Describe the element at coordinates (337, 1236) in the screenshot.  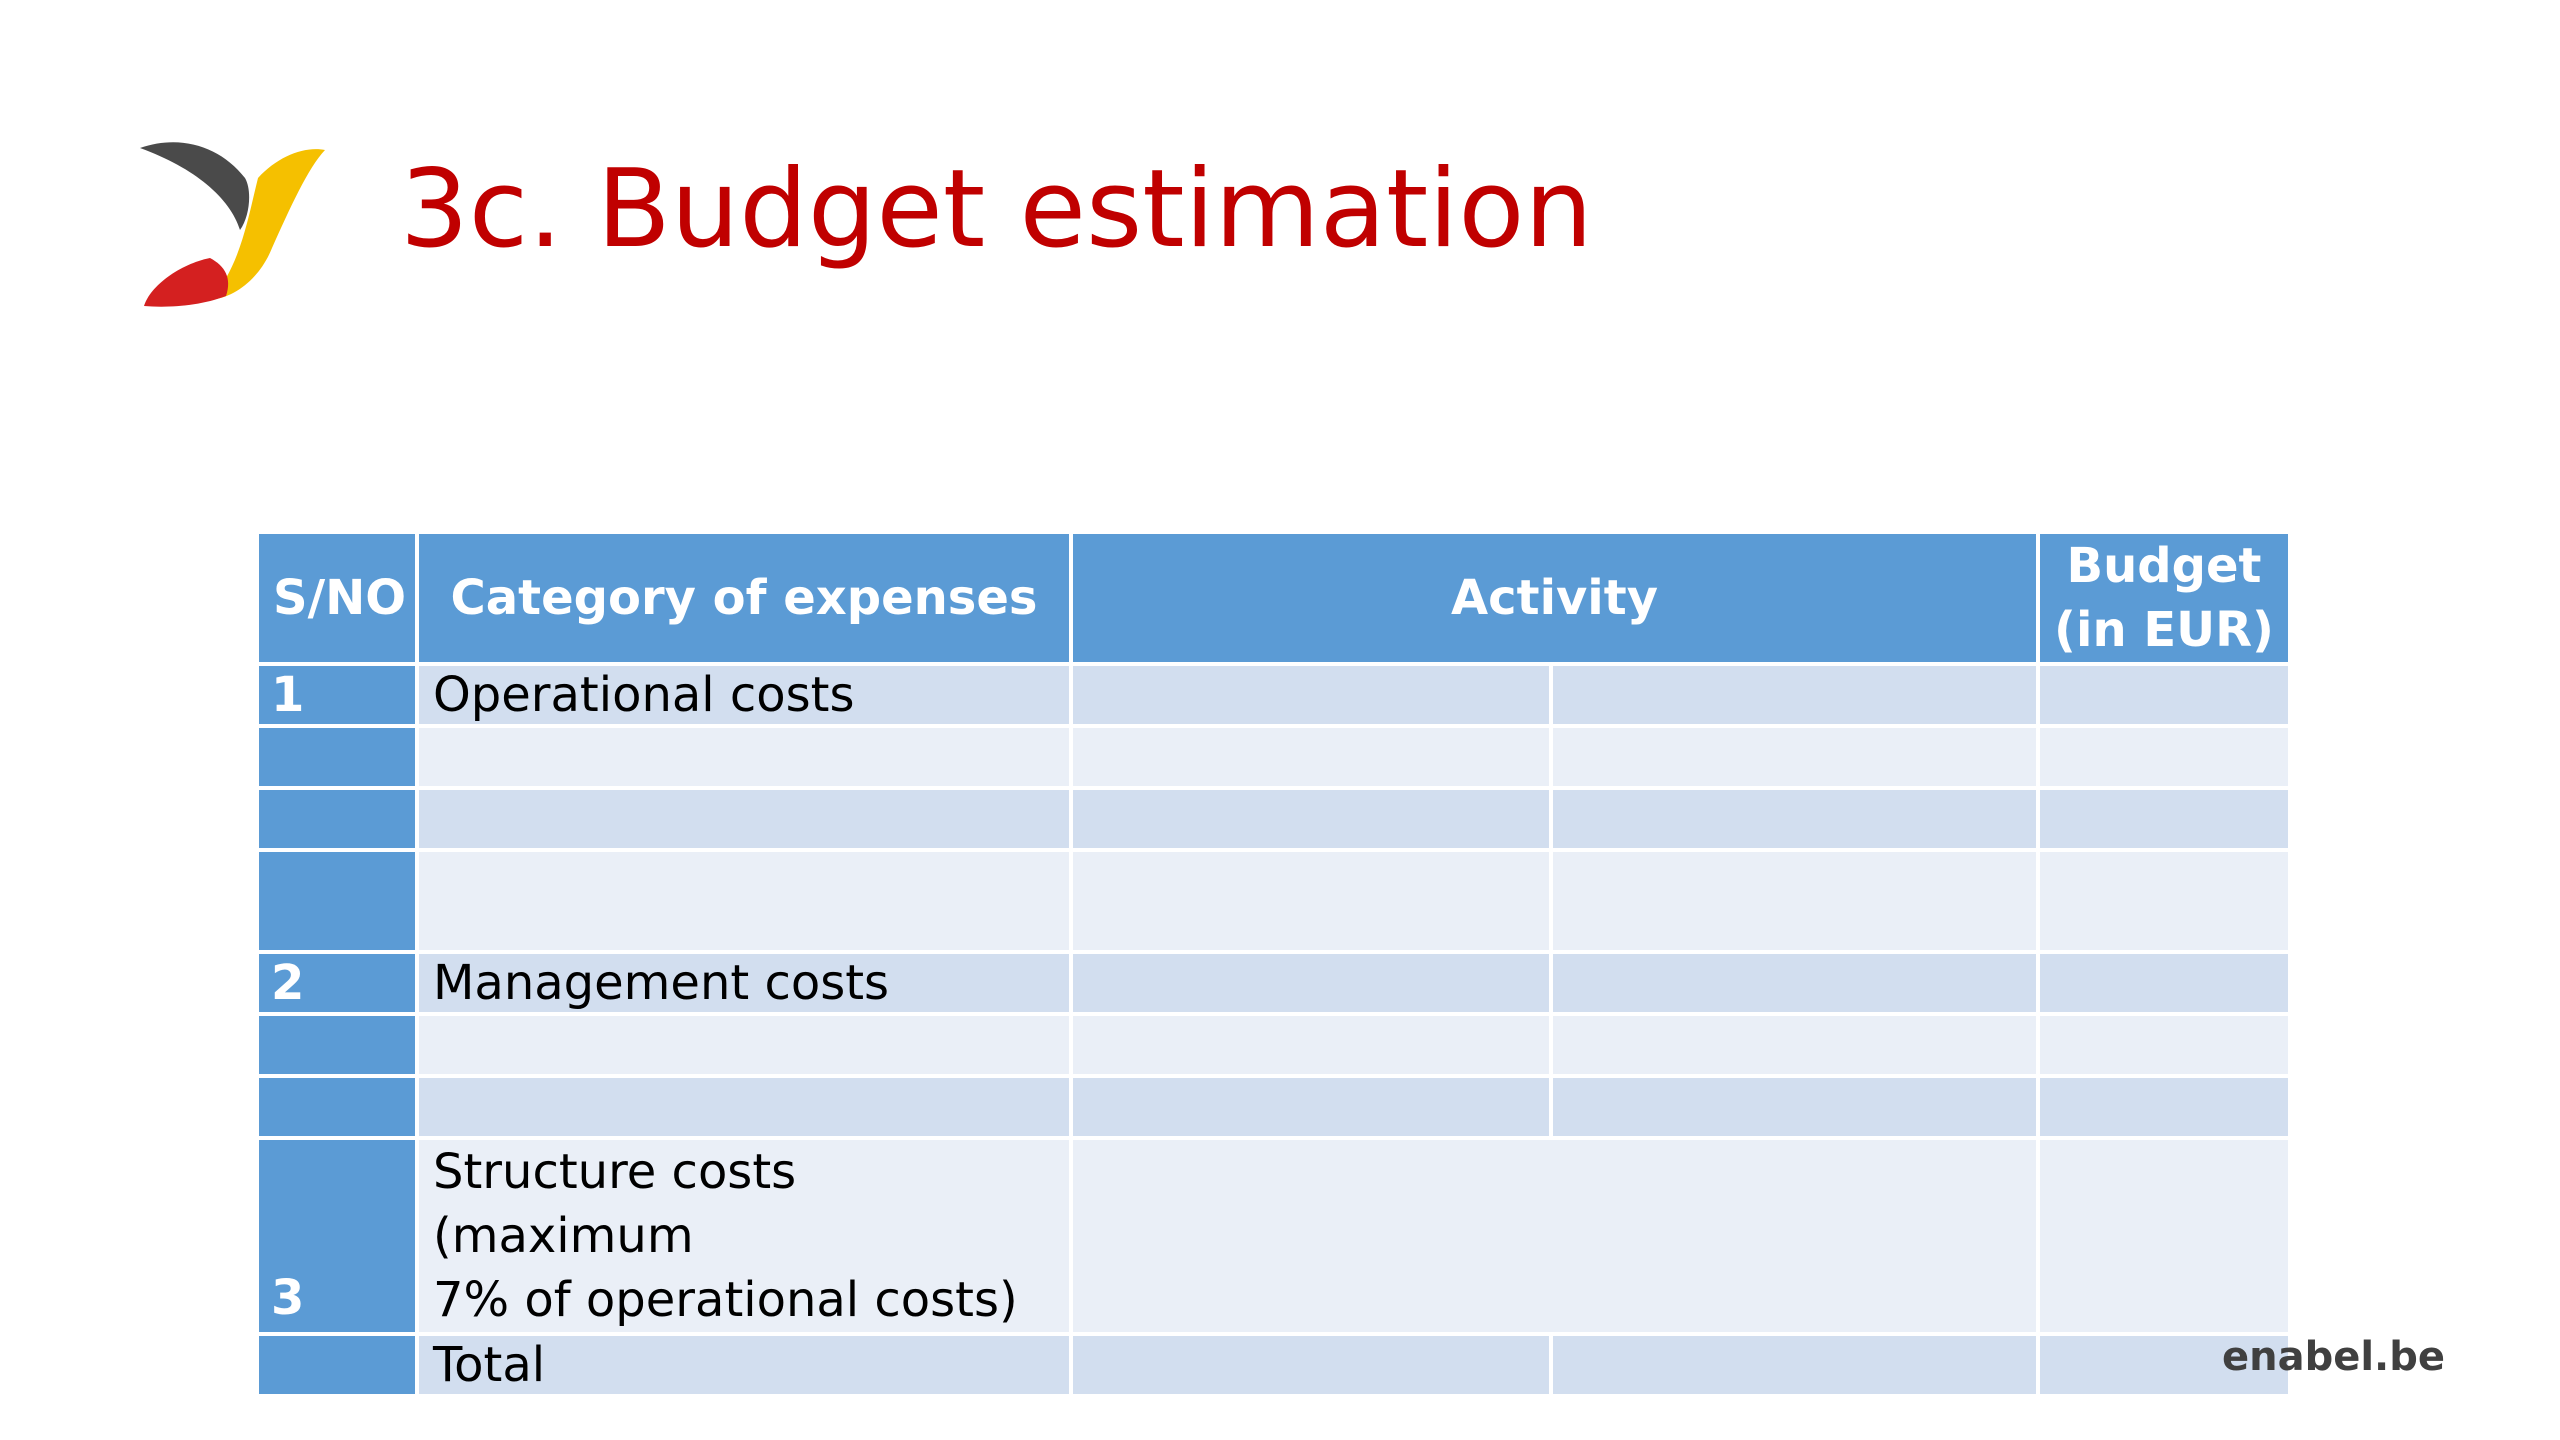
I see `row-sno: 3` at that location.